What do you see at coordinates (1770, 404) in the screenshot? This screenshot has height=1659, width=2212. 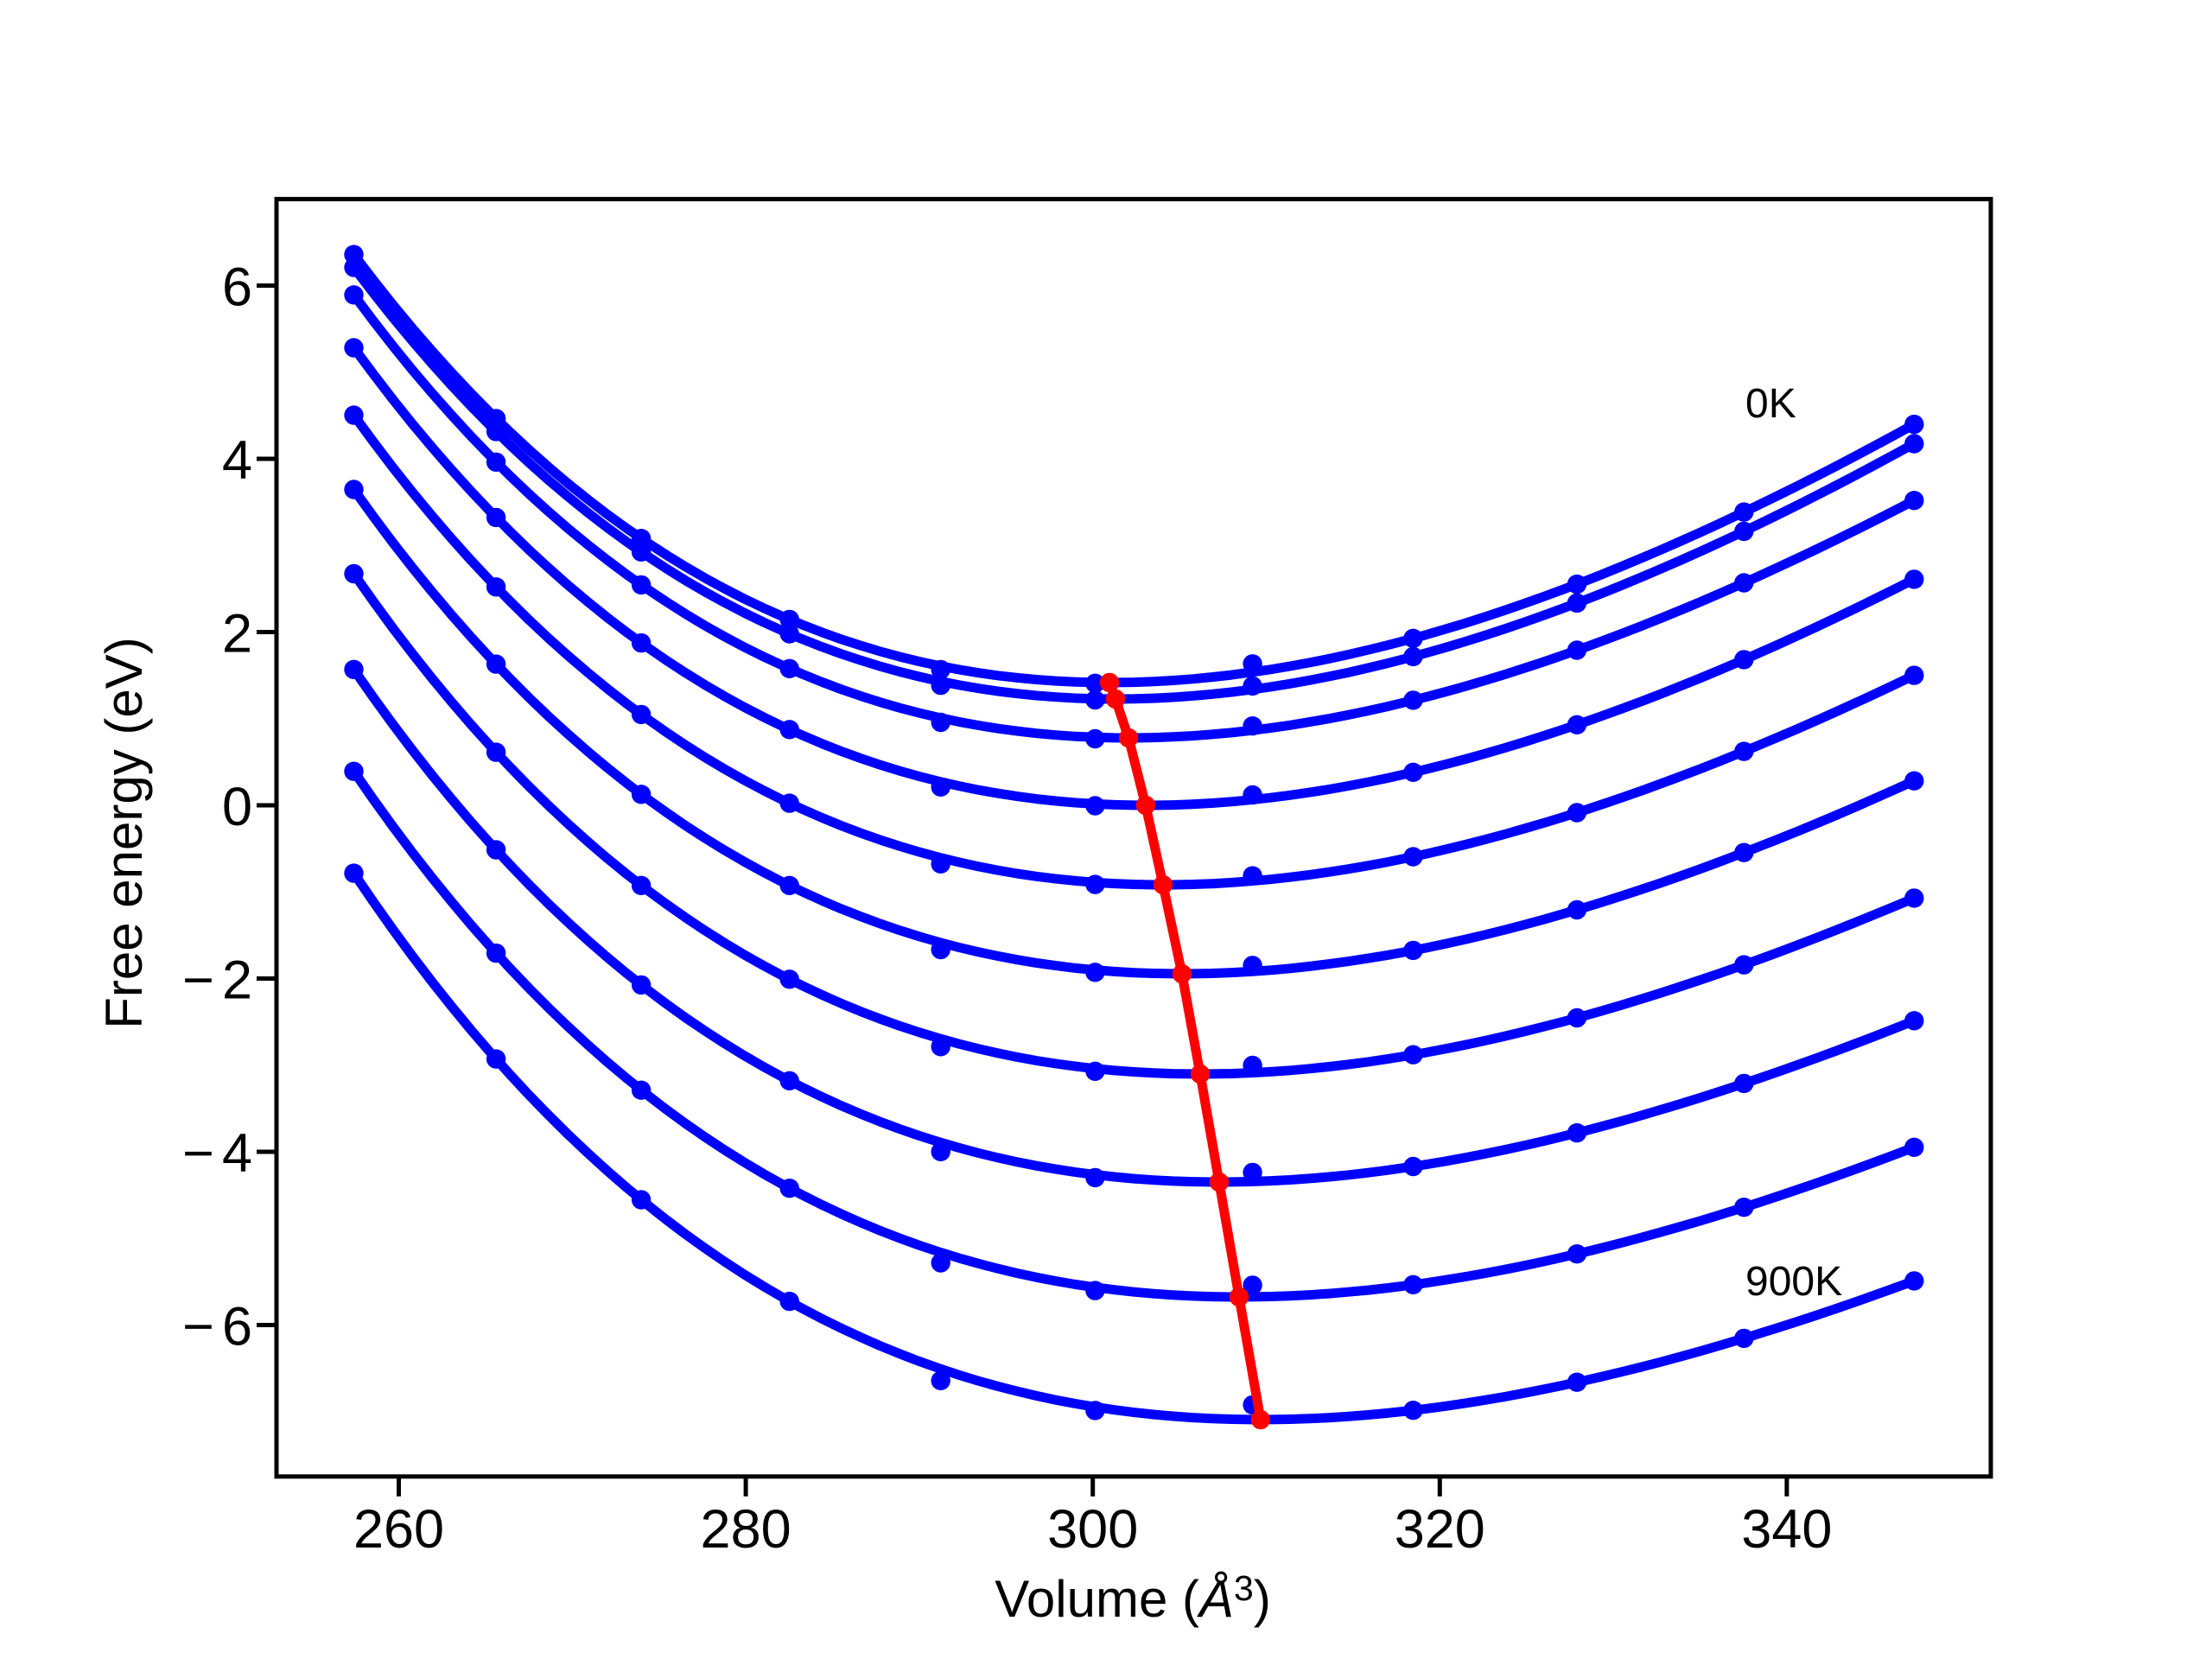 I see `svg-text: 0K` at bounding box center [1770, 404].